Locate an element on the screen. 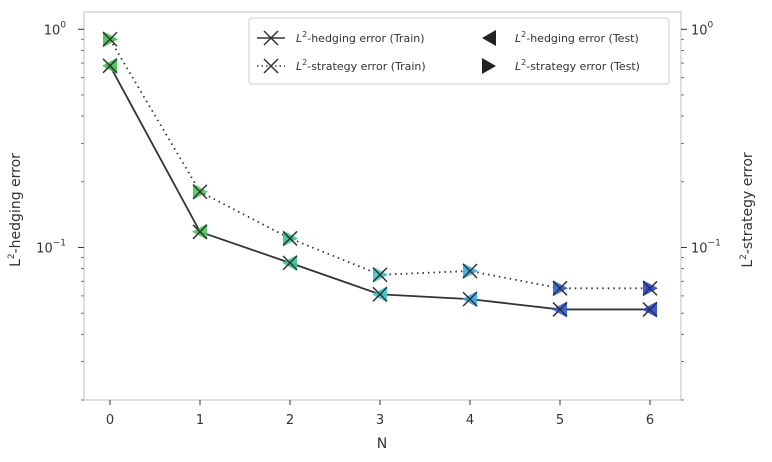 This screenshot has width=772, height=462. legend-item-hedging-train: L2-hedging error (Train) is located at coordinates (341, 38).